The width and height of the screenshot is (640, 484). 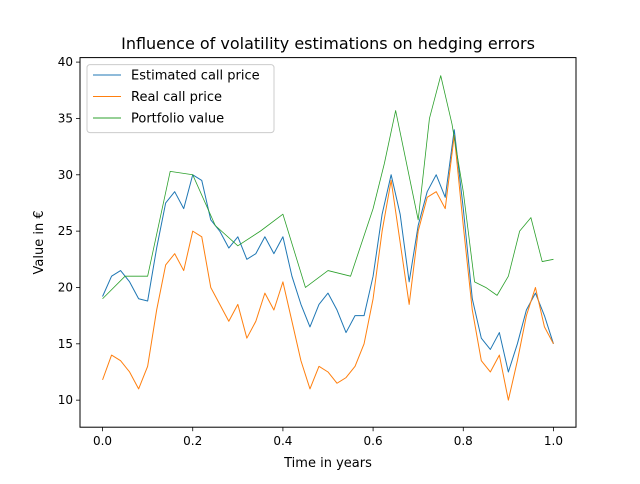 What do you see at coordinates (373, 441) in the screenshot?
I see `x-tick-label: 0.6` at bounding box center [373, 441].